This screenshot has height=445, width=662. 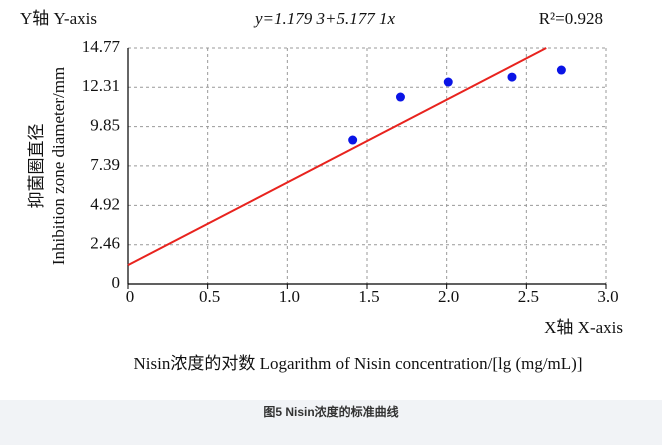 I want to click on x-tick-label: 2.0, so click(x=448, y=296).